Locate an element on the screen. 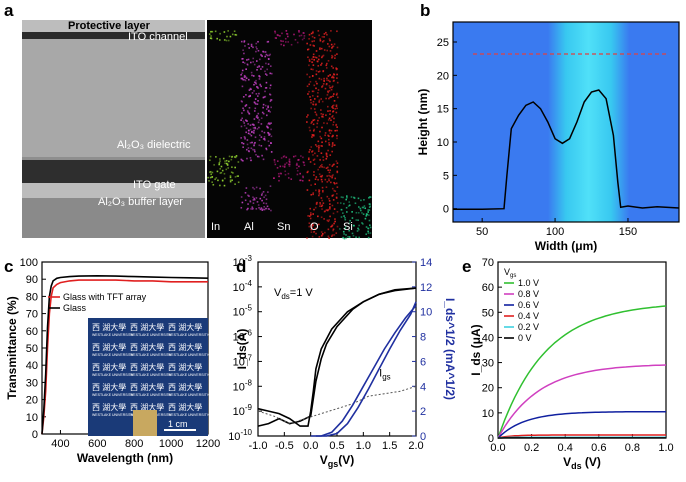 The height and width of the screenshot is (482, 686). scale-bar-label: 1 cm is located at coordinates (178, 424).